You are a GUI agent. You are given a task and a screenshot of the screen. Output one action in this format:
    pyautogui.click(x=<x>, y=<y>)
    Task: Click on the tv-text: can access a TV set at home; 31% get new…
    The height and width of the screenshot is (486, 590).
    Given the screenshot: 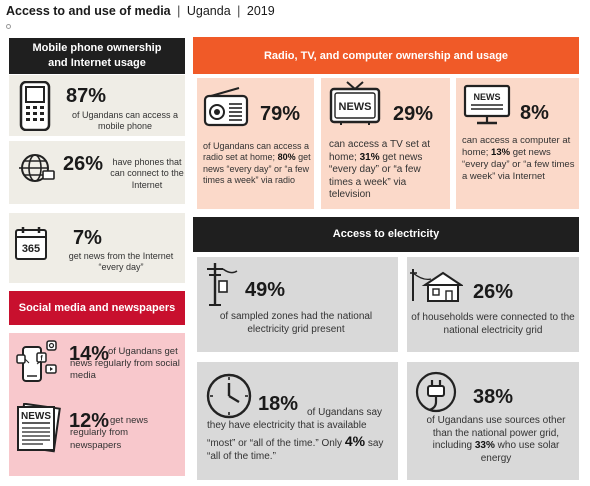 What is the action you would take?
    pyautogui.click(x=388, y=170)
    